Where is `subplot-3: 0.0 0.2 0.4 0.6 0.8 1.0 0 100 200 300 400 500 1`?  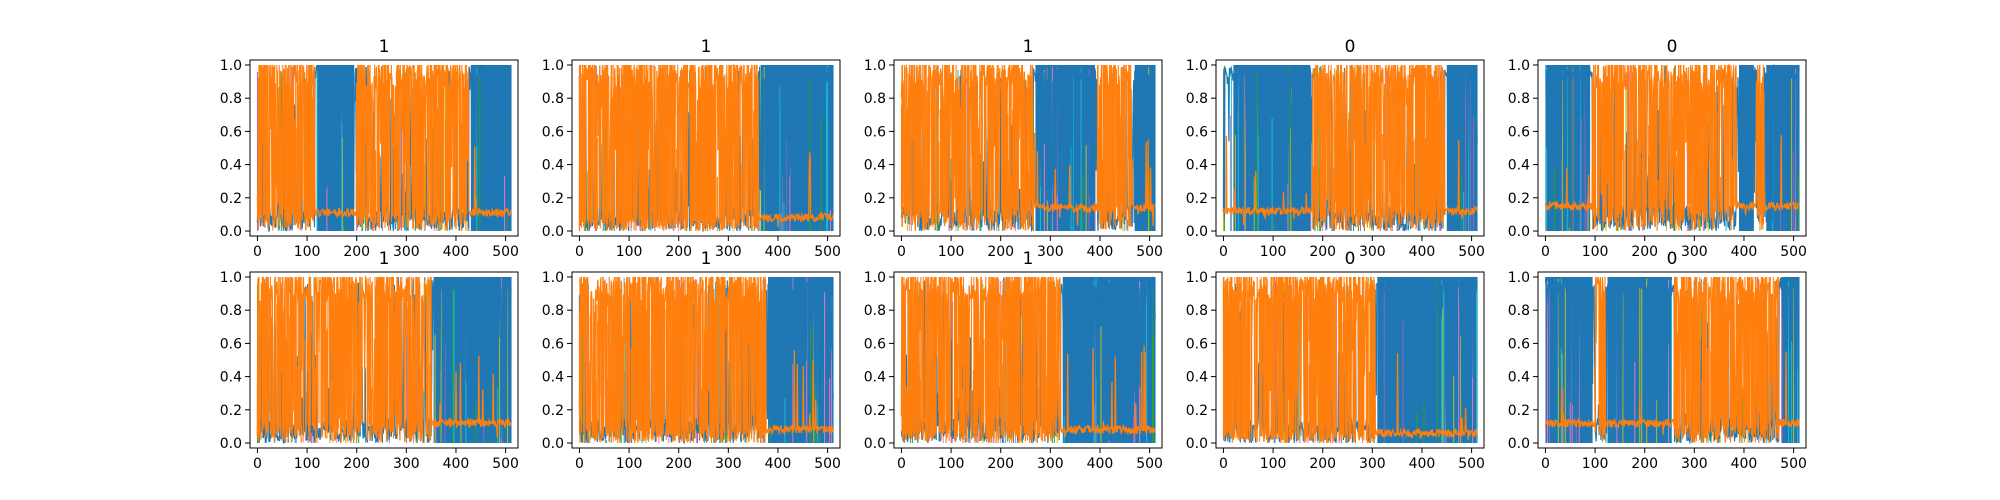 subplot-3: 0.0 0.2 0.4 0.6 0.8 1.0 0 100 200 300 400 500 1 is located at coordinates (1013, 148).